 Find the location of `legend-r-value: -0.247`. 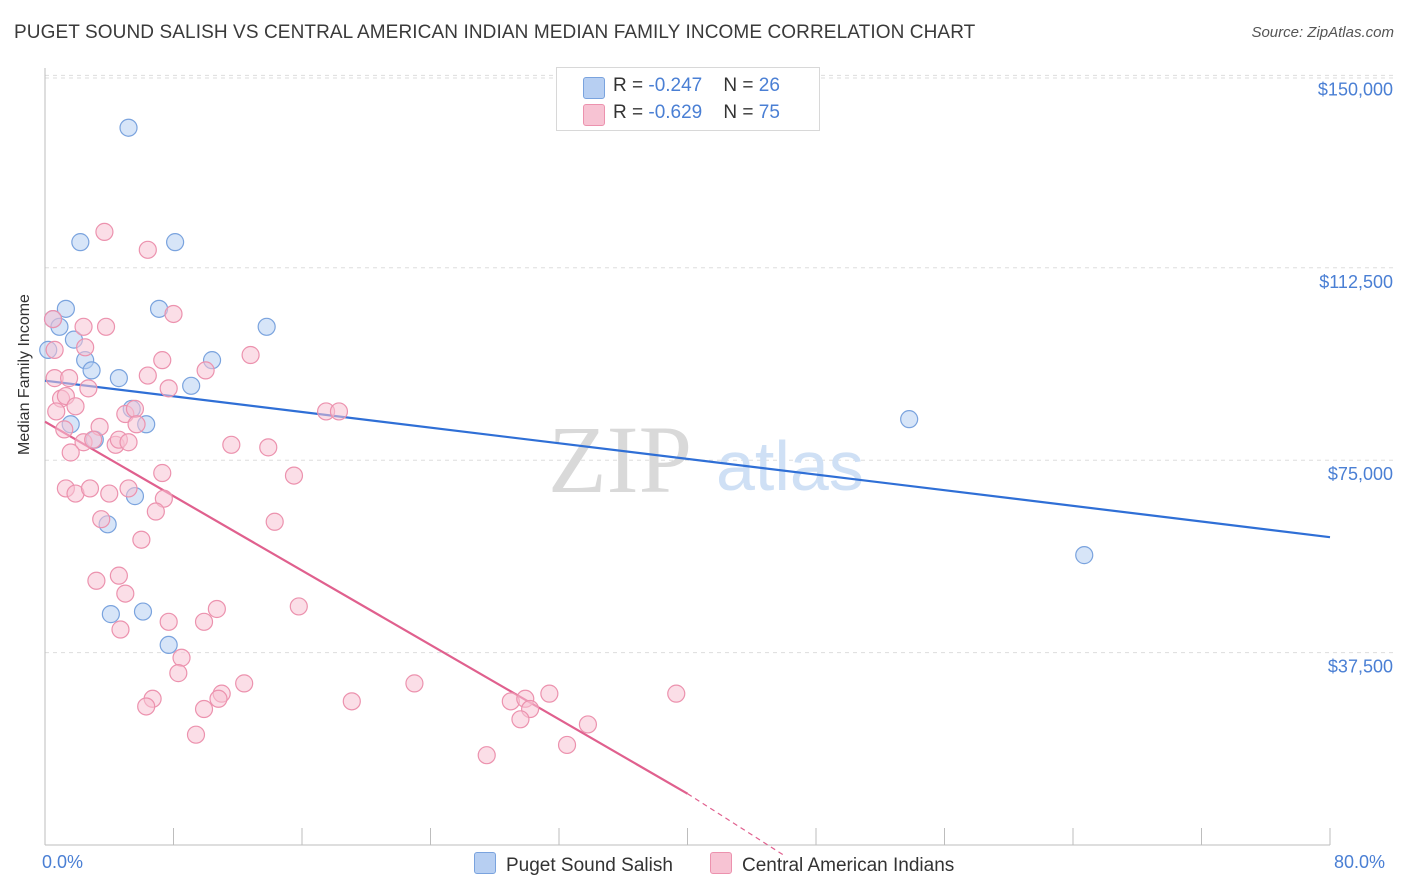

legend-r-value: -0.247 is located at coordinates (675, 85).